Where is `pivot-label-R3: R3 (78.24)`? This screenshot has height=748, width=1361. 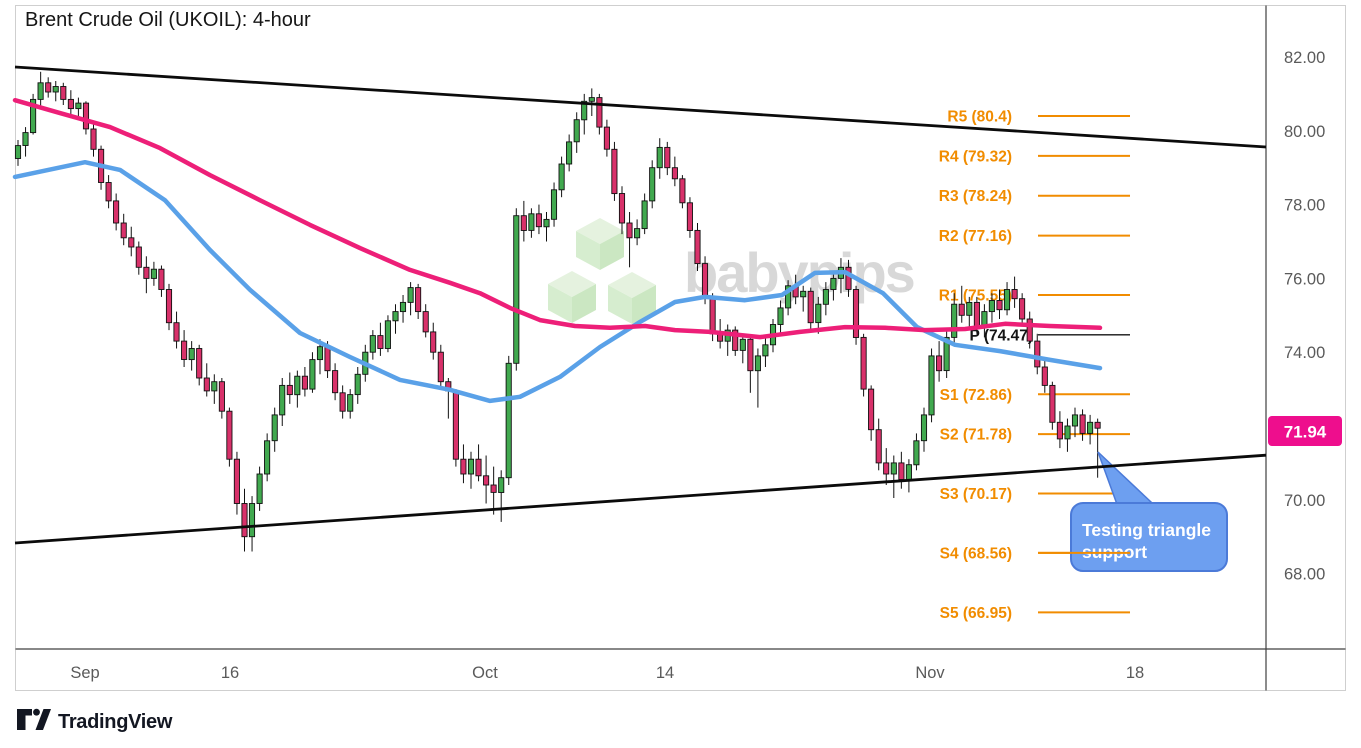 pivot-label-R3: R3 (78.24) is located at coordinates (975, 196).